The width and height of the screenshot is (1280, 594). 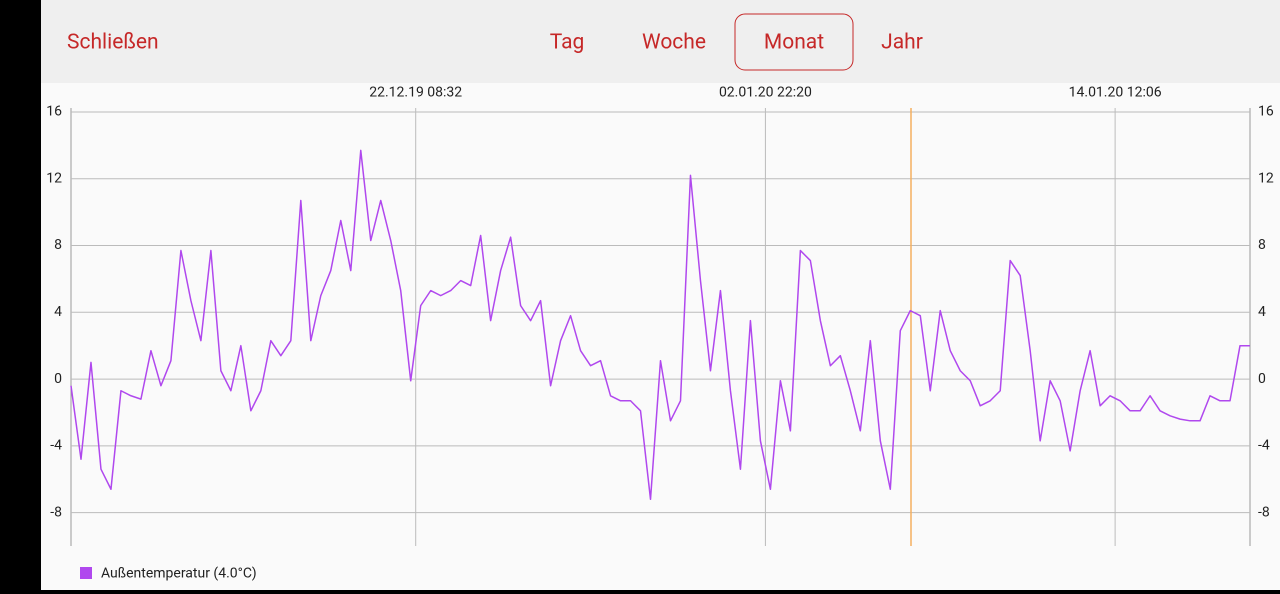 I want to click on y-tick-label: 4, so click(x=58, y=312).